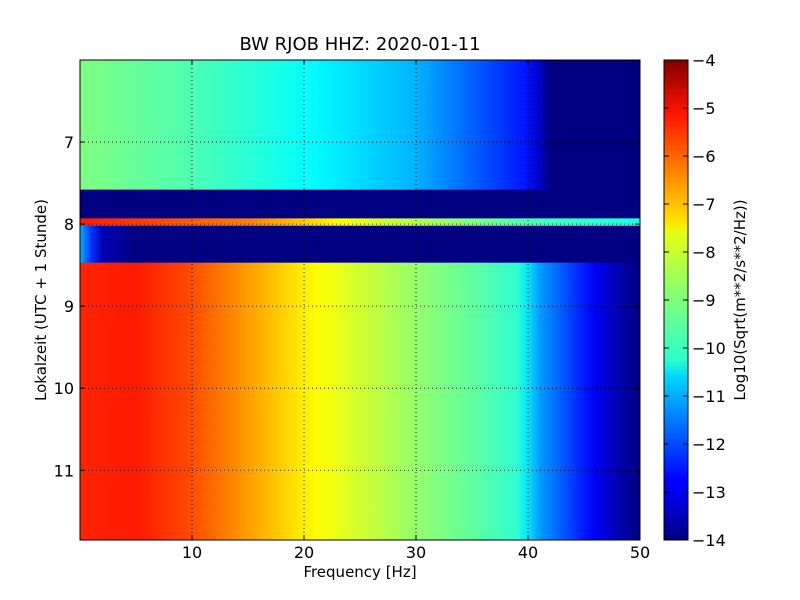  I want to click on colorbar-tick-label: −14, so click(709, 540).